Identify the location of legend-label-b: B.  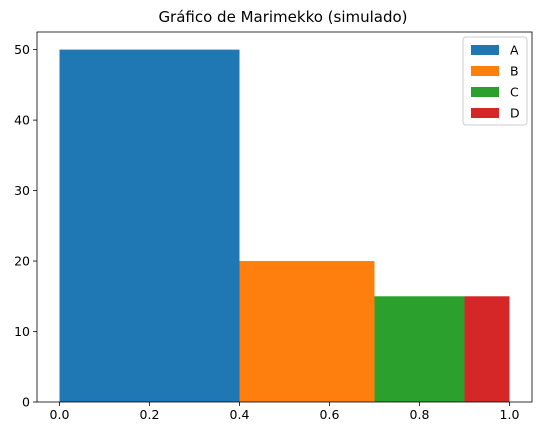
(514, 71).